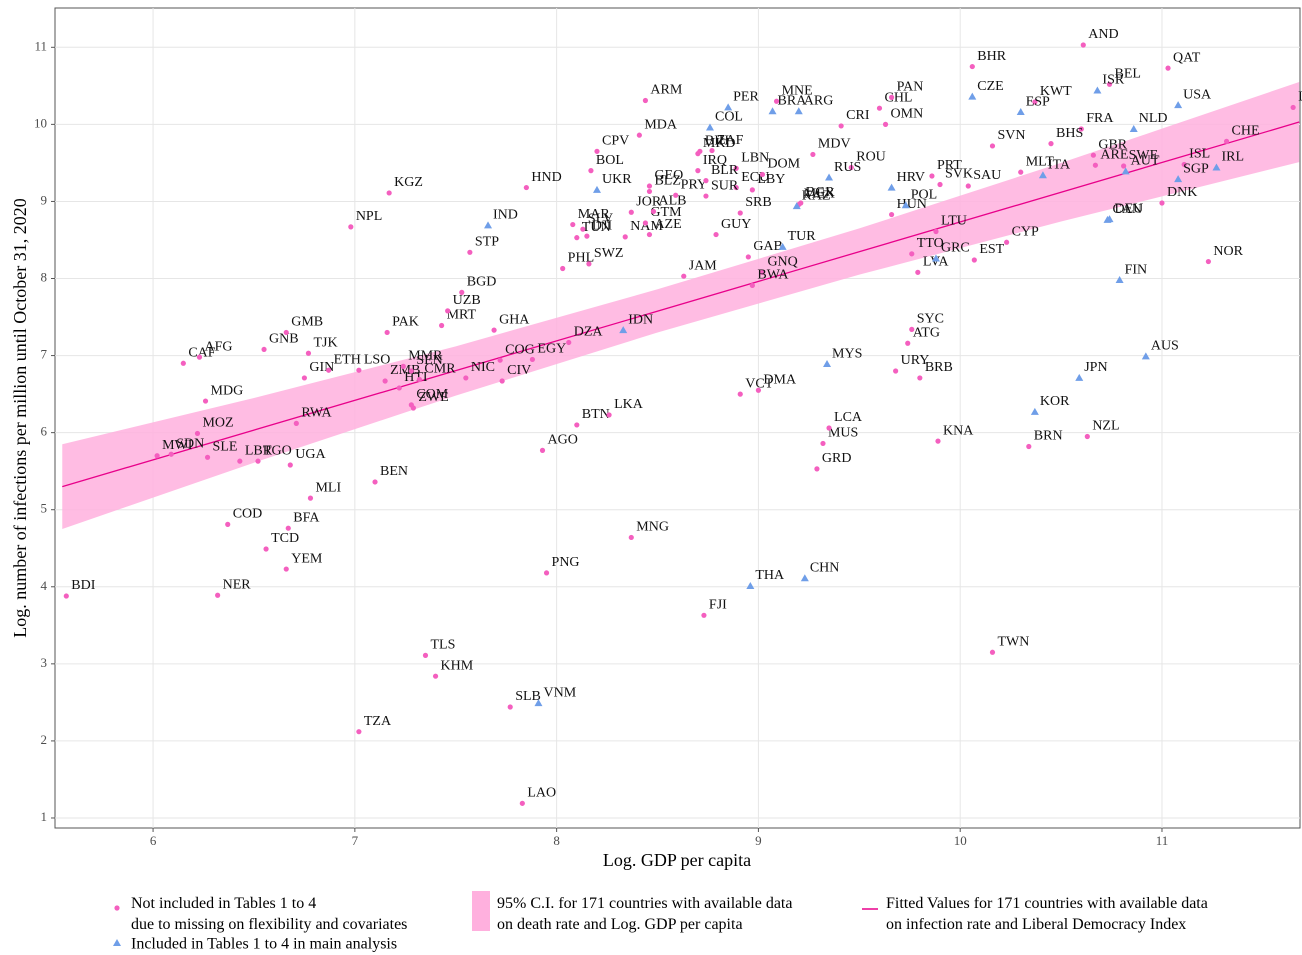 Image resolution: width=1302 pixels, height=955 pixels. I want to click on x-tick-label: 8, so click(556, 840).